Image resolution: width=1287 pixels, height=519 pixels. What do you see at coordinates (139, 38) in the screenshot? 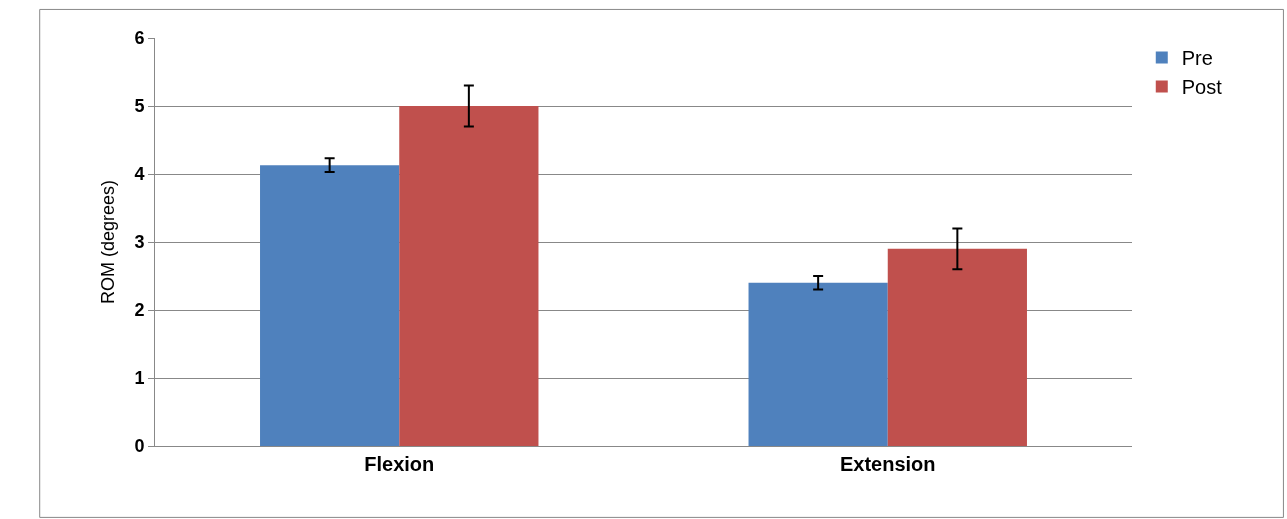
I see `y-tick-label: 6` at bounding box center [139, 38].